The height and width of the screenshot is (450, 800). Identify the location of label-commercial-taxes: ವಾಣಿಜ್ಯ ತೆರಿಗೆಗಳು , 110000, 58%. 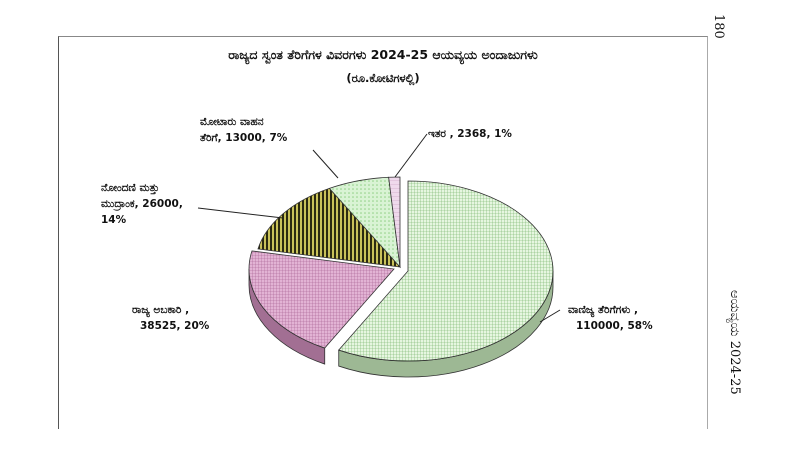
(610, 318).